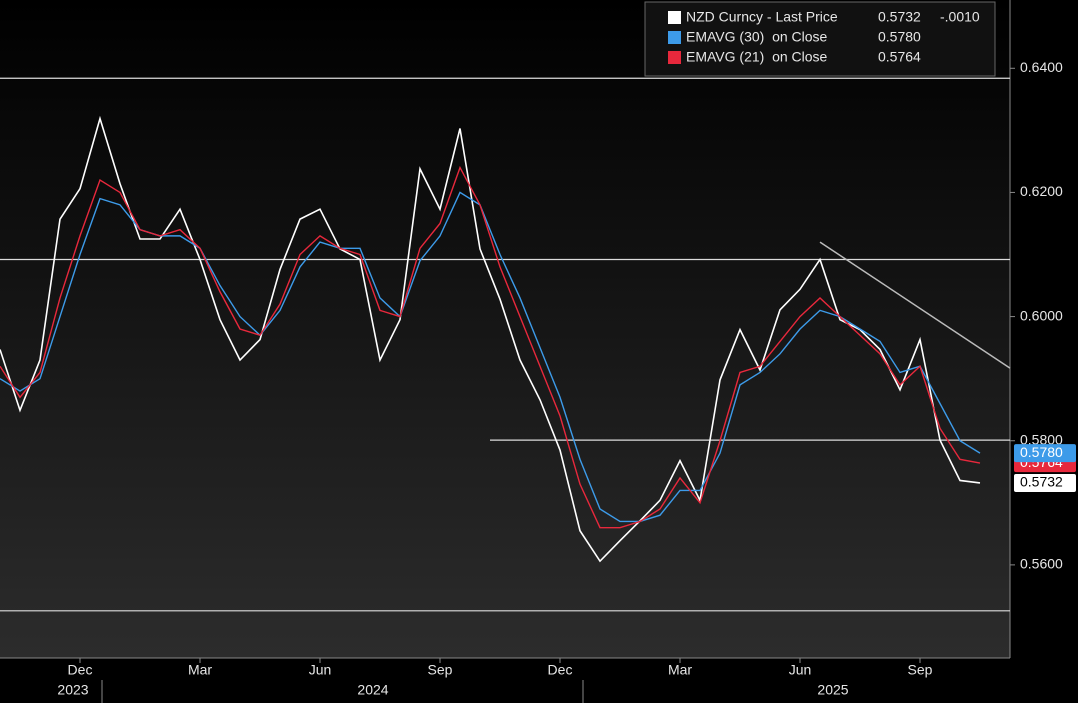  I want to click on last-value-label: 0.5732, so click(1041, 482).